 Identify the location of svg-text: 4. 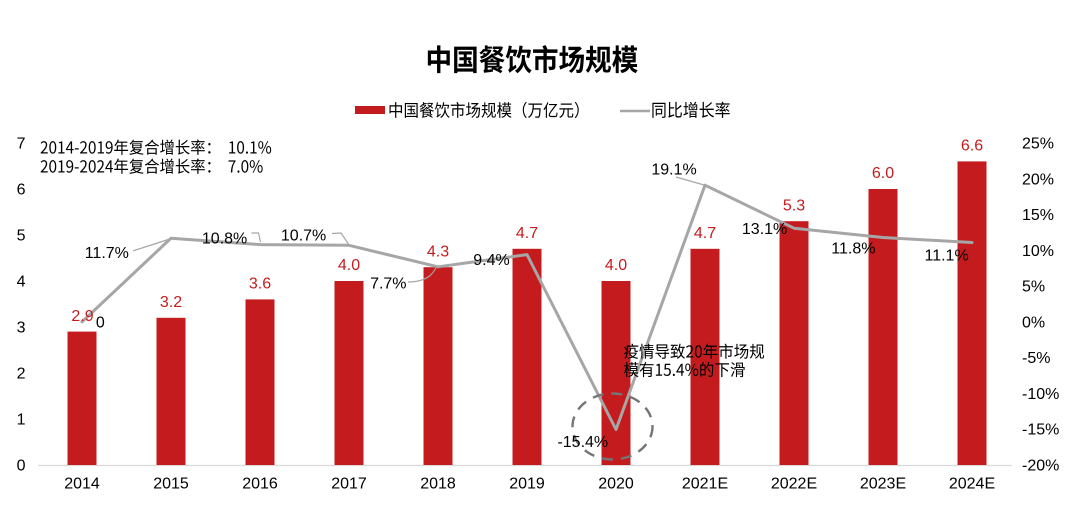
(21, 282).